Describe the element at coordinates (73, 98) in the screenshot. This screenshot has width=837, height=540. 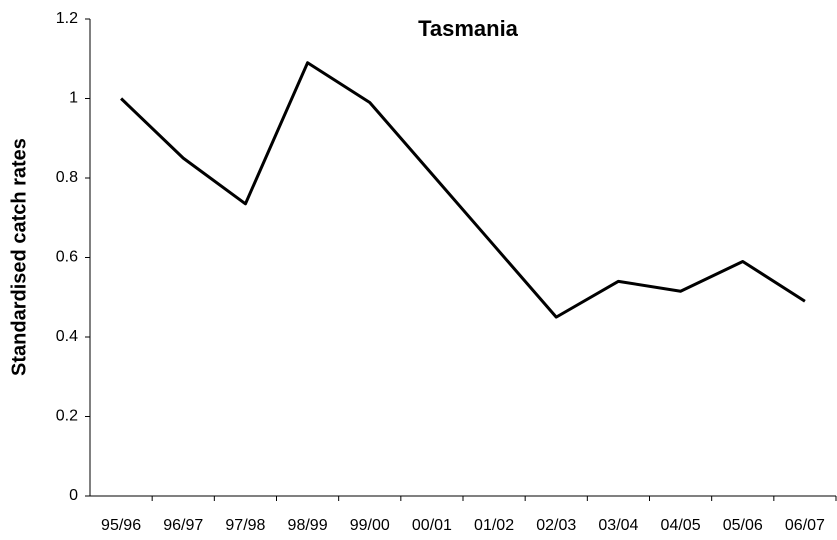
I see `y-tick-label: 1` at that location.